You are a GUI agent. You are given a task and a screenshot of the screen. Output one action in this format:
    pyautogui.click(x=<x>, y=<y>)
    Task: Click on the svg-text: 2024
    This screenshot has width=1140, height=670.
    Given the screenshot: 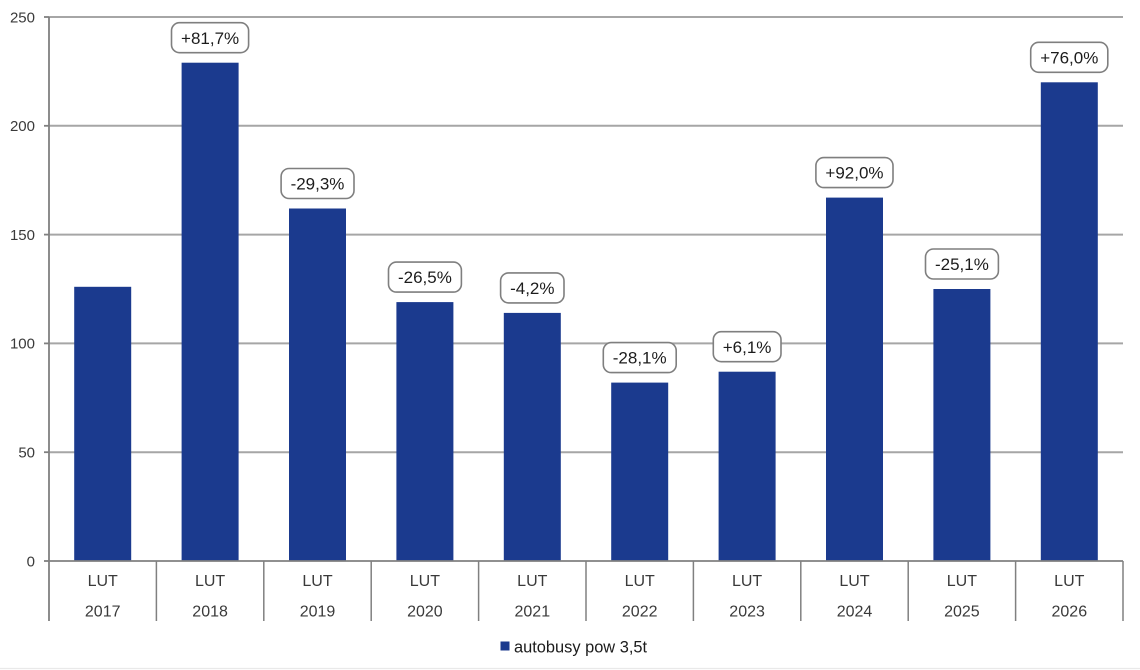 What is the action you would take?
    pyautogui.click(x=855, y=612)
    